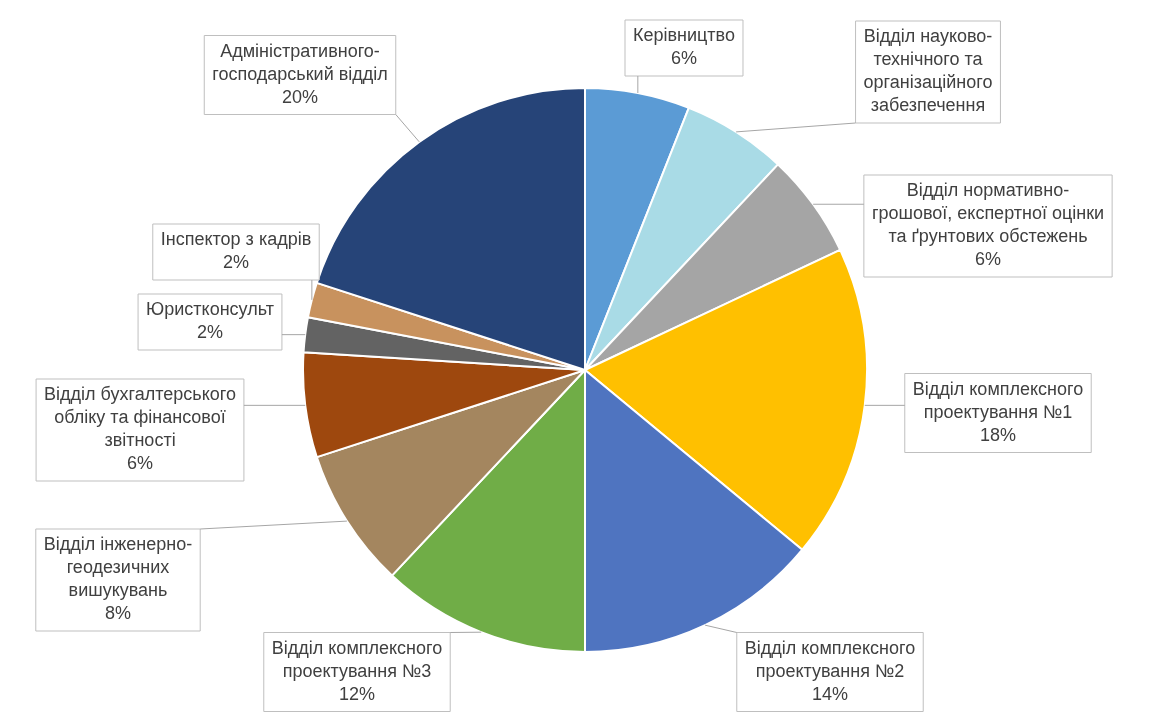 The height and width of the screenshot is (719, 1149). What do you see at coordinates (357, 659) in the screenshot?
I see `slice-label: Відділ комплексного проектування №3` at bounding box center [357, 659].